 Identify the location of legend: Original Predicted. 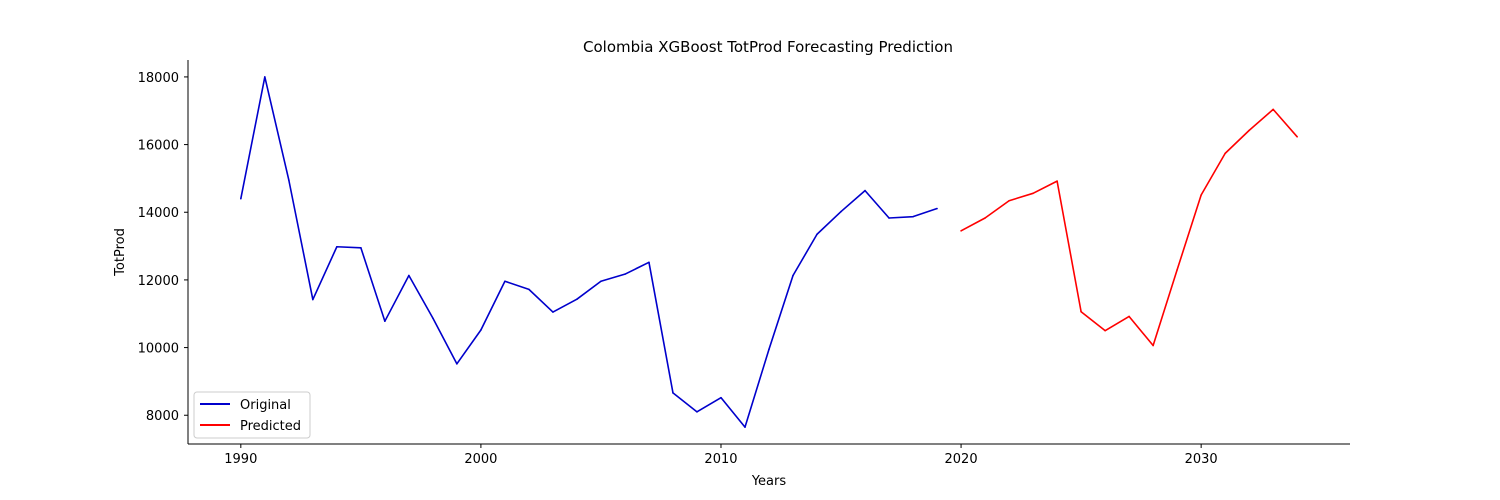
(252, 415).